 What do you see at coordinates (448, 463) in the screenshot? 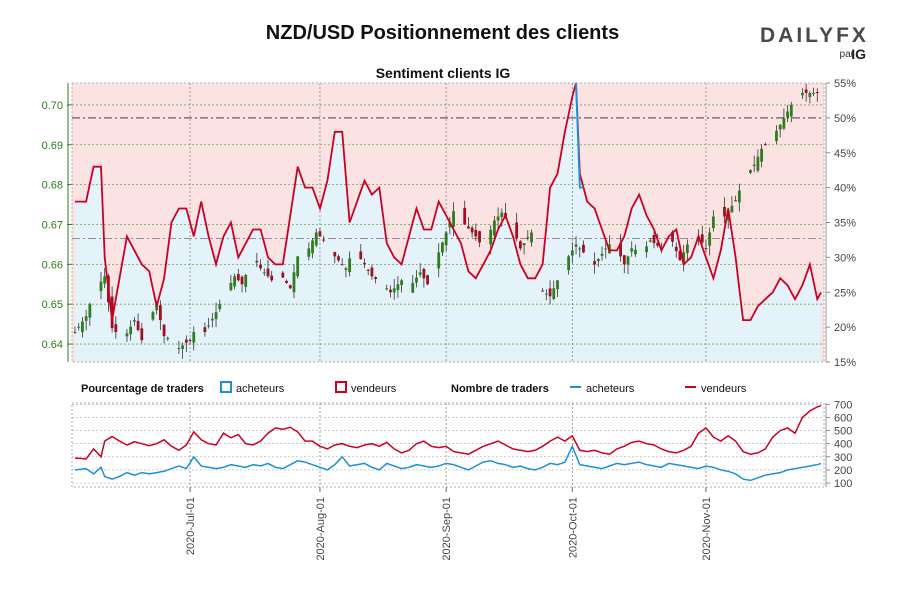
I see `buyers-count-line` at bounding box center [448, 463].